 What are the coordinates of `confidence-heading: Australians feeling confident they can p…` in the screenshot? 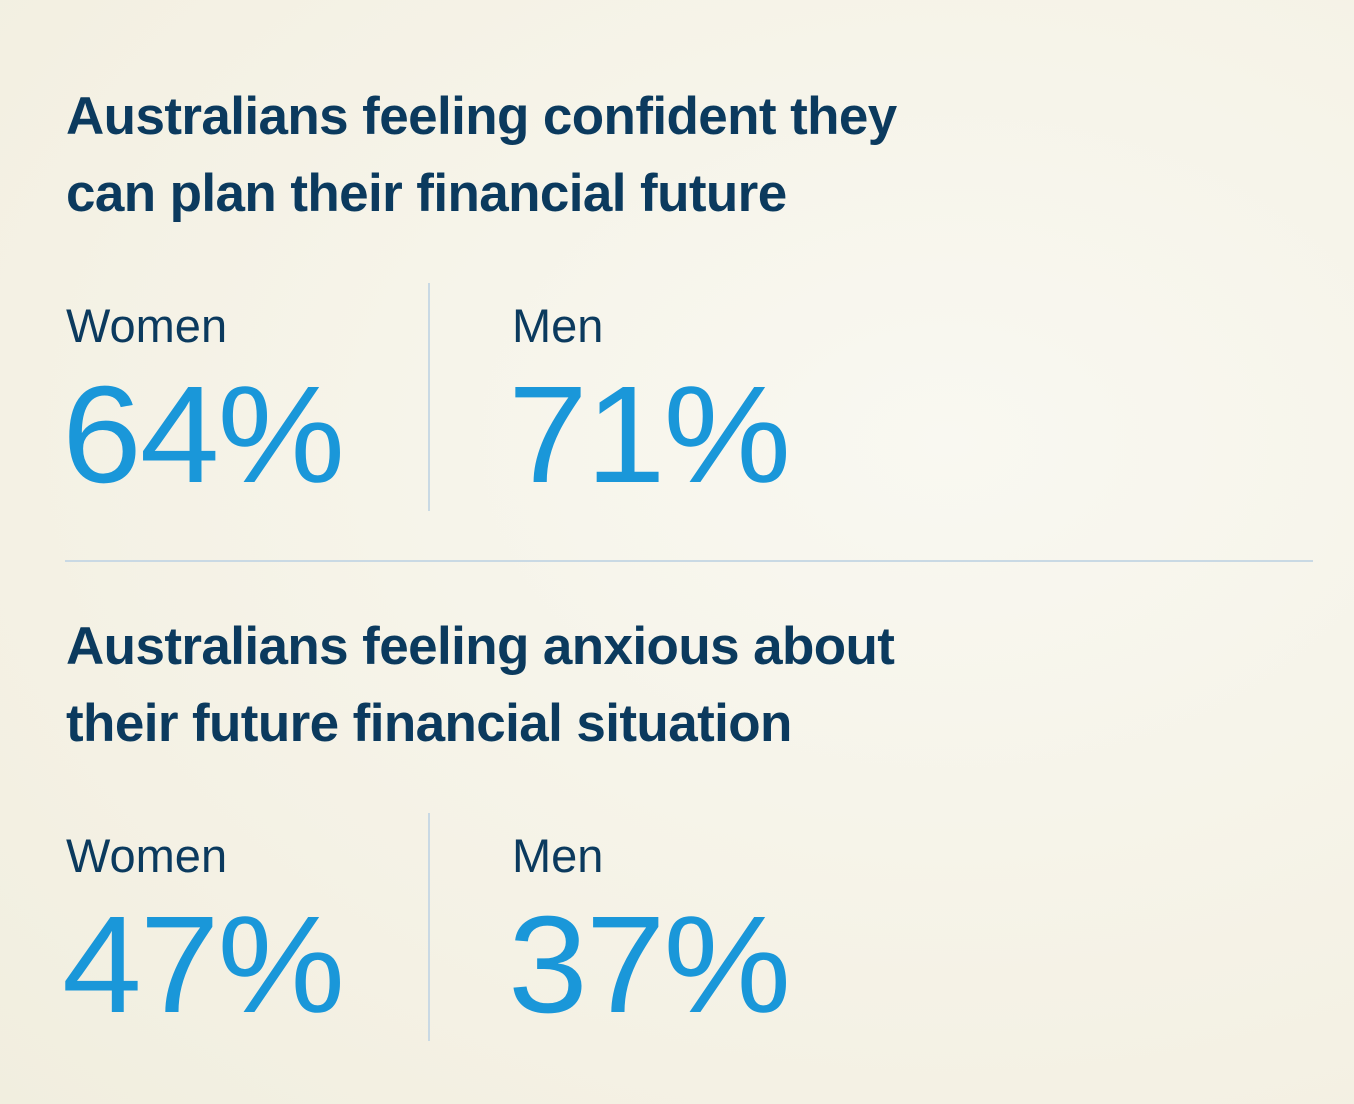 It's located at (566, 155).